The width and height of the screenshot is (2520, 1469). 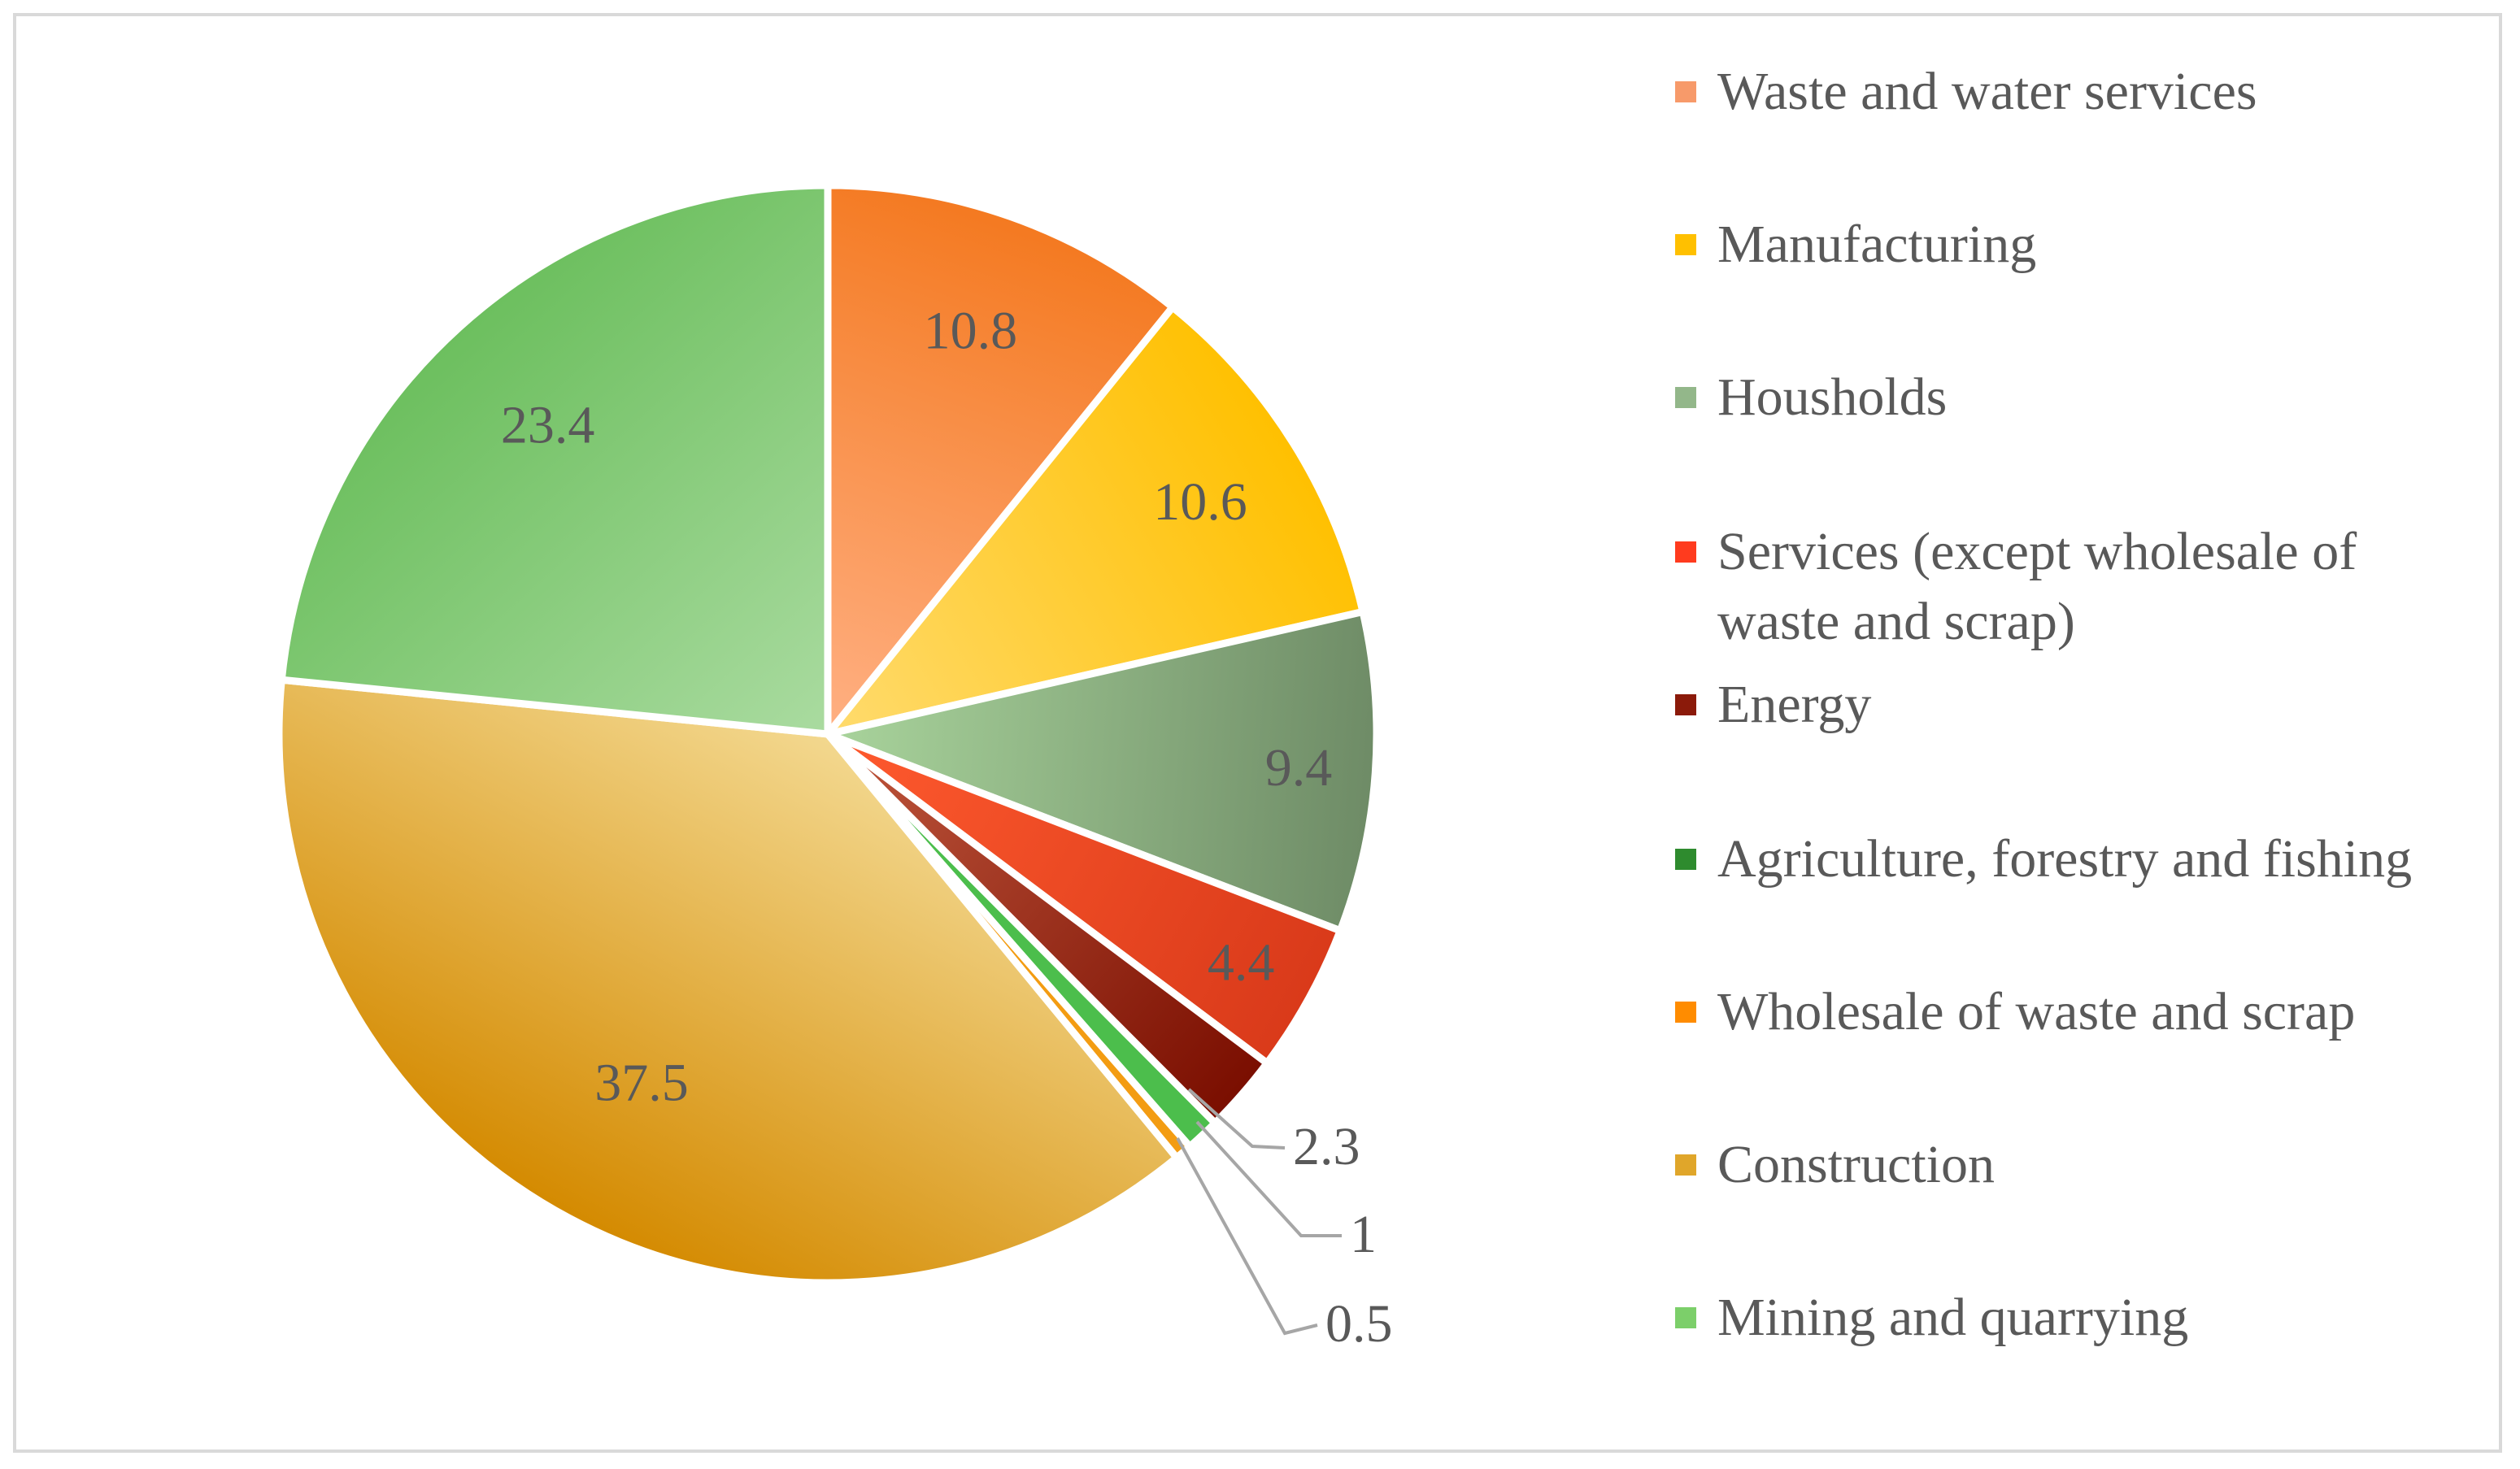 What do you see at coordinates (2070, 397) in the screenshot?
I see `legend-item: Housholds` at bounding box center [2070, 397].